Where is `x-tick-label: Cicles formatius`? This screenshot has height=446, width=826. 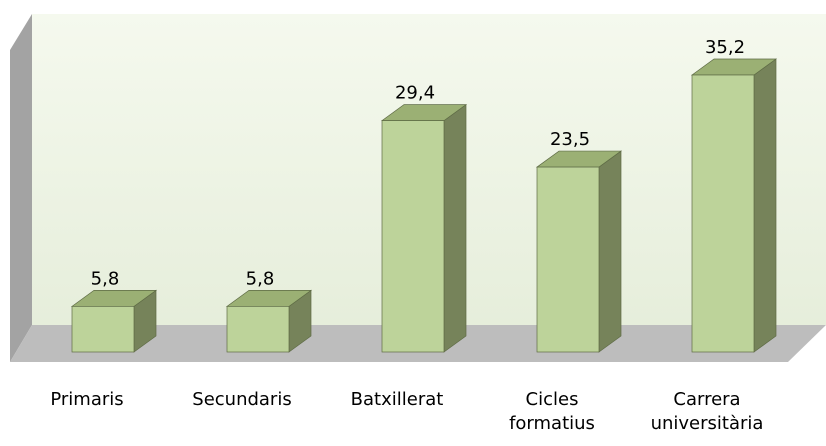 x-tick-label: Cicles formatius is located at coordinates (552, 411).